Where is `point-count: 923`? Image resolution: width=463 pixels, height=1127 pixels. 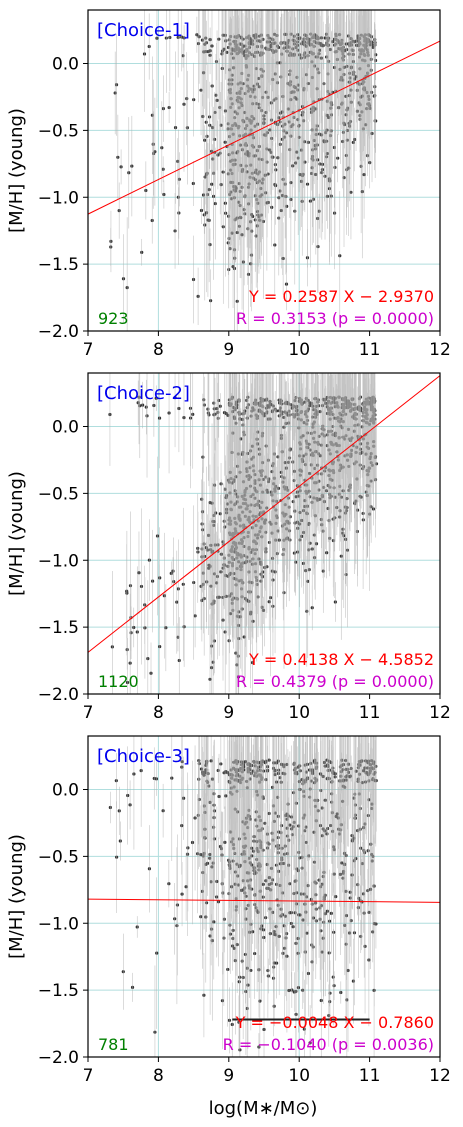 point-count: 923 is located at coordinates (113, 318).